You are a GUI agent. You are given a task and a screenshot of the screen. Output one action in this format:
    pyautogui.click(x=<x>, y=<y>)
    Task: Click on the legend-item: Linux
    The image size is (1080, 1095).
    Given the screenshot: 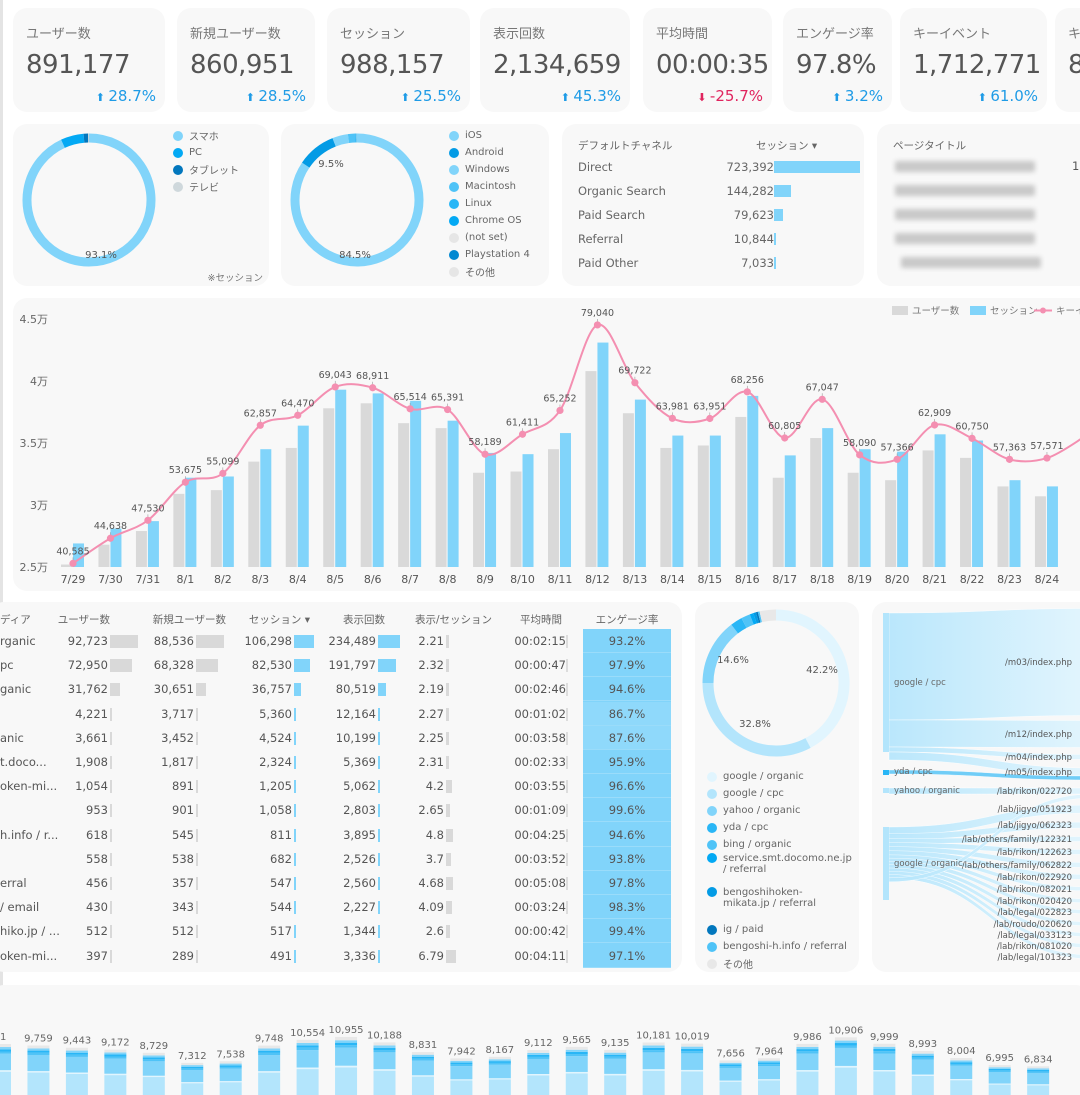 What is the action you would take?
    pyautogui.click(x=489, y=203)
    